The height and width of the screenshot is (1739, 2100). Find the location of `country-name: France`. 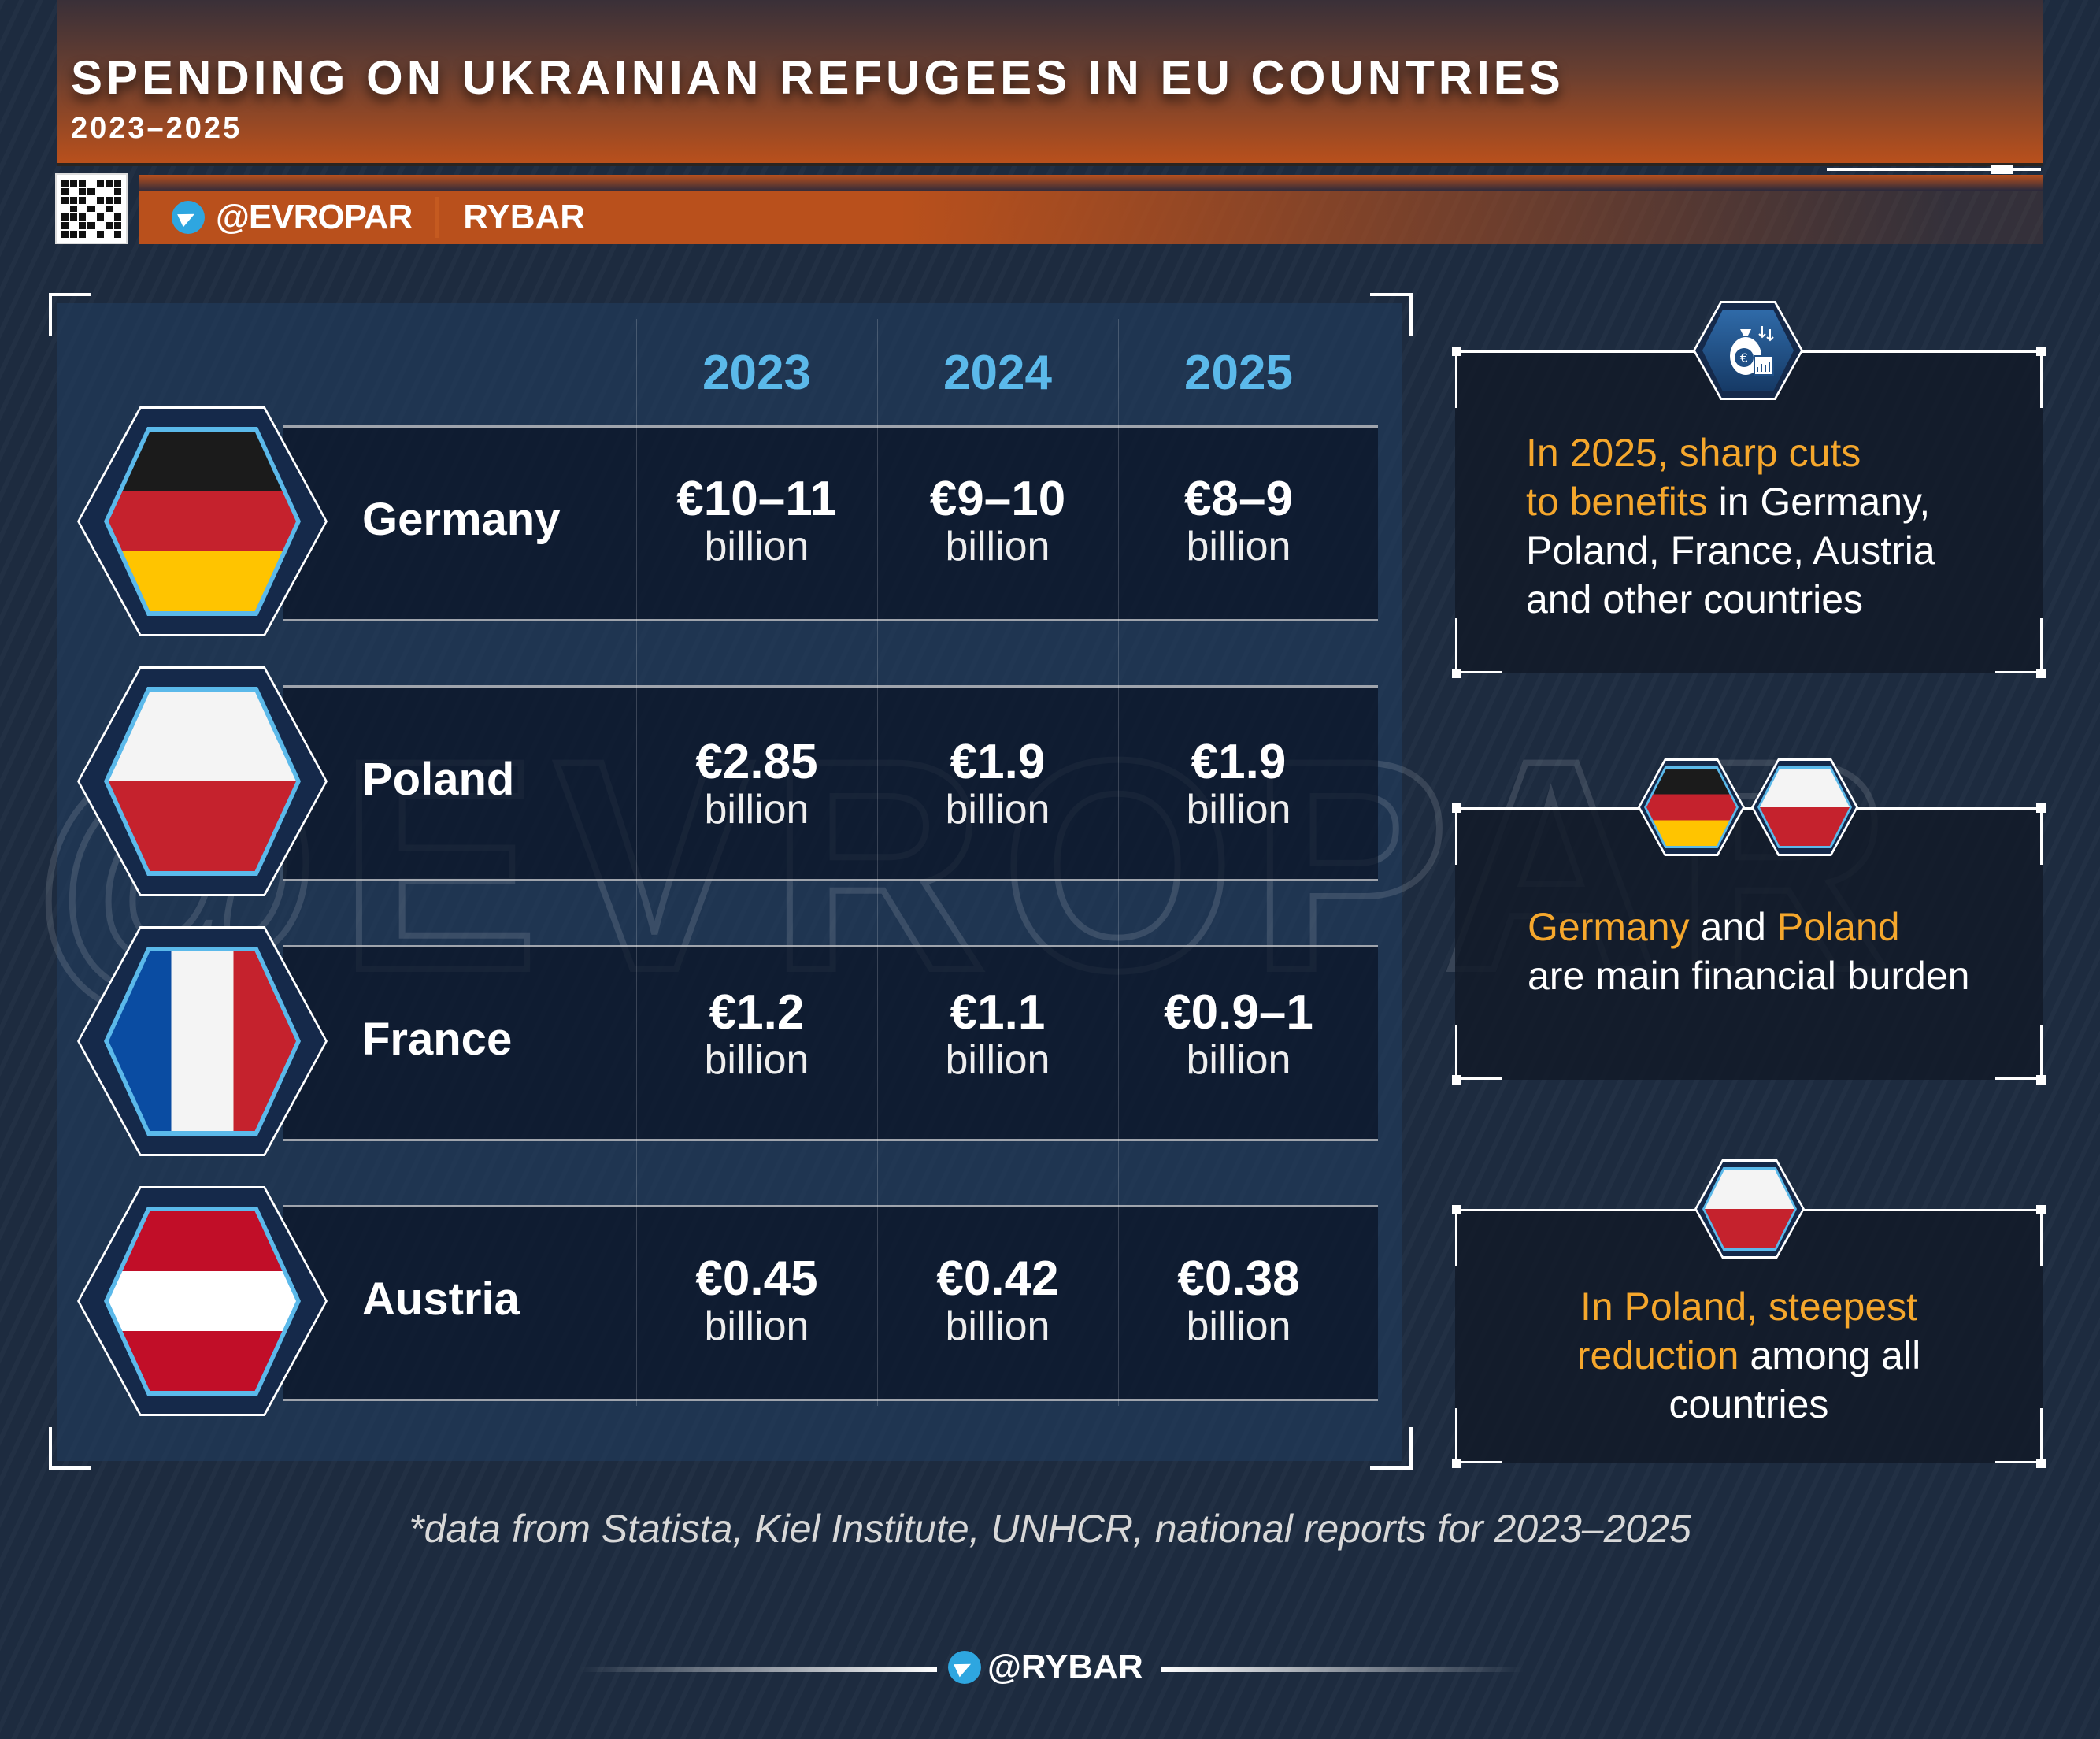

country-name: France is located at coordinates (437, 1039).